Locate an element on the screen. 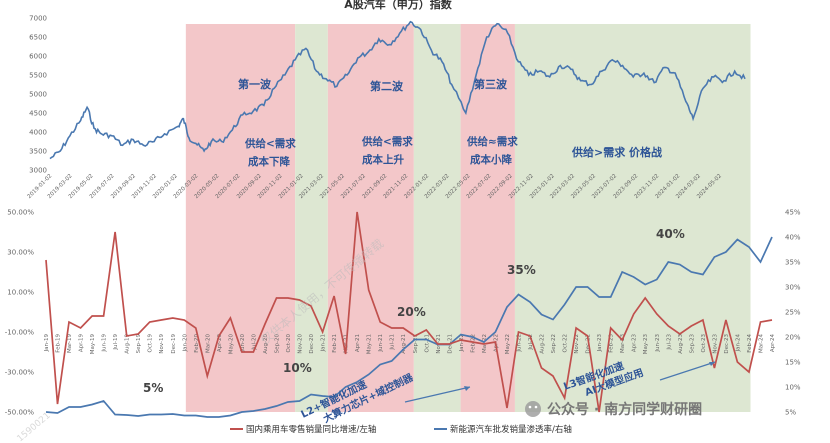 Image resolution: width=830 pixels, height=443 pixels. phase4-label: 供给>需求 价格战 is located at coordinates (616, 152).